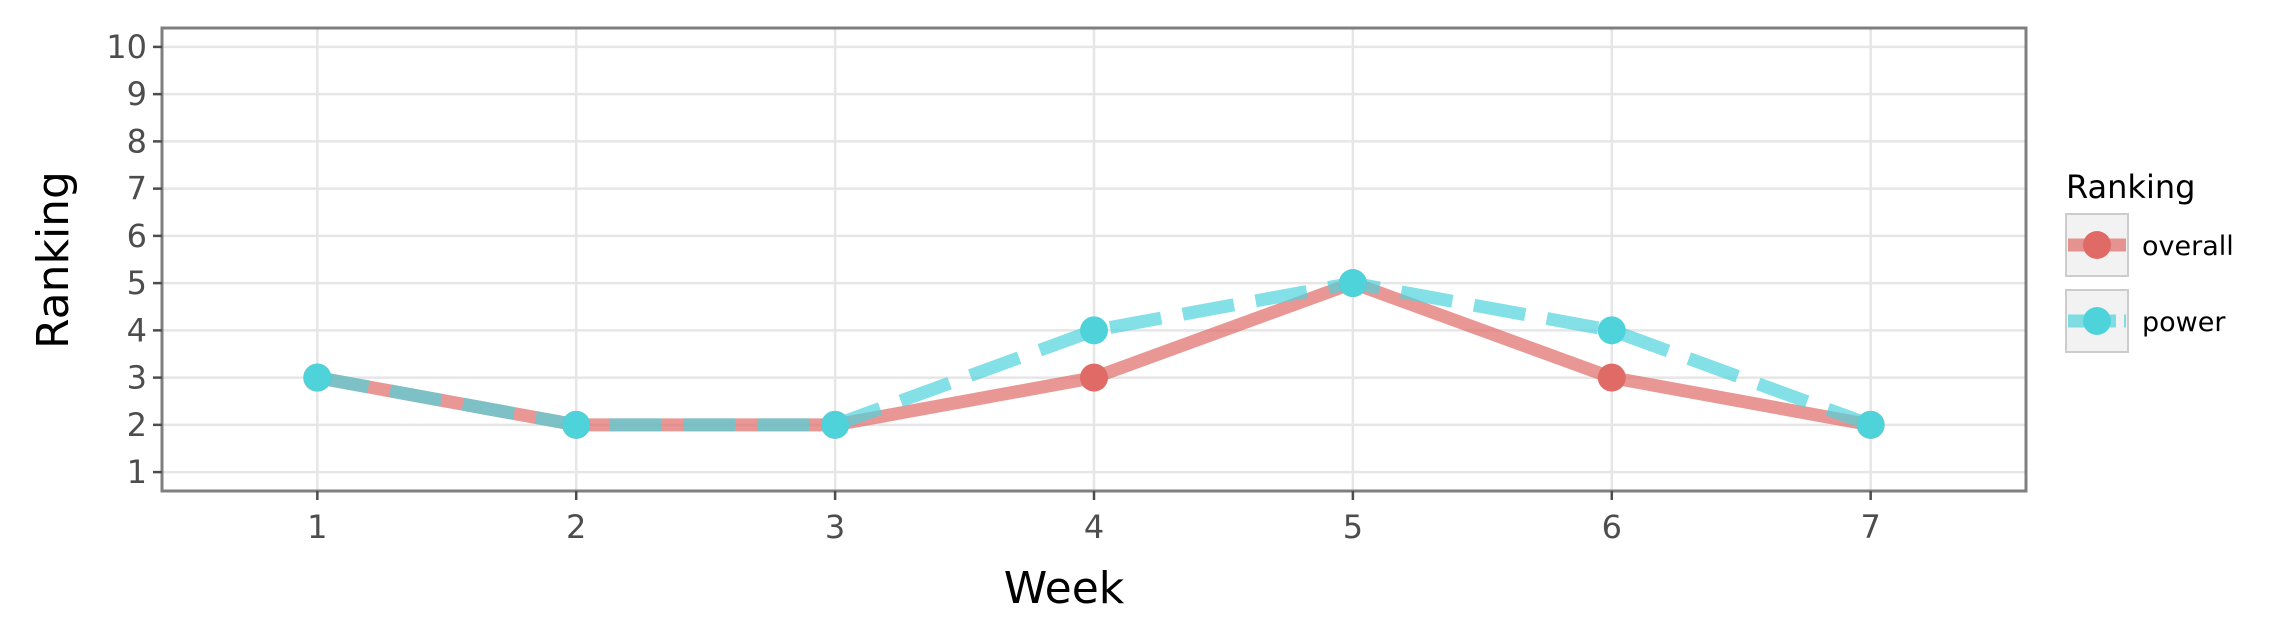 This screenshot has width=2276, height=641. What do you see at coordinates (2188, 246) in the screenshot?
I see `legend-label-overall: overall` at bounding box center [2188, 246].